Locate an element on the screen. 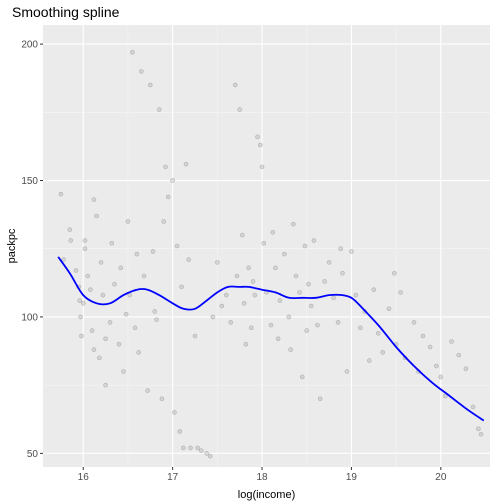  x-tick-label: 18 is located at coordinates (262, 477).